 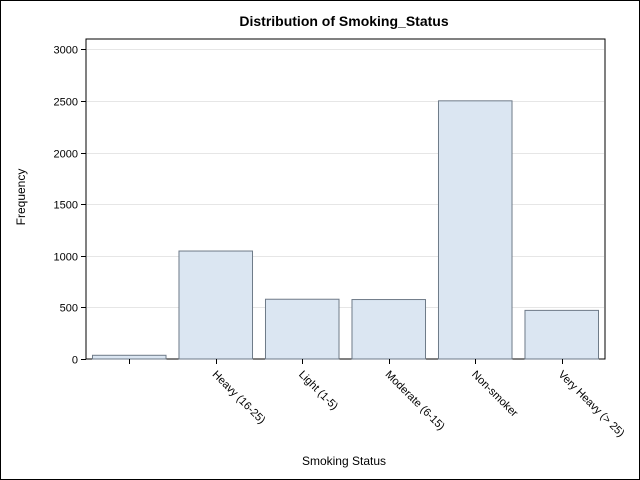 I want to click on x-tick-label: Very Heavy (> 25), so click(x=591, y=404).